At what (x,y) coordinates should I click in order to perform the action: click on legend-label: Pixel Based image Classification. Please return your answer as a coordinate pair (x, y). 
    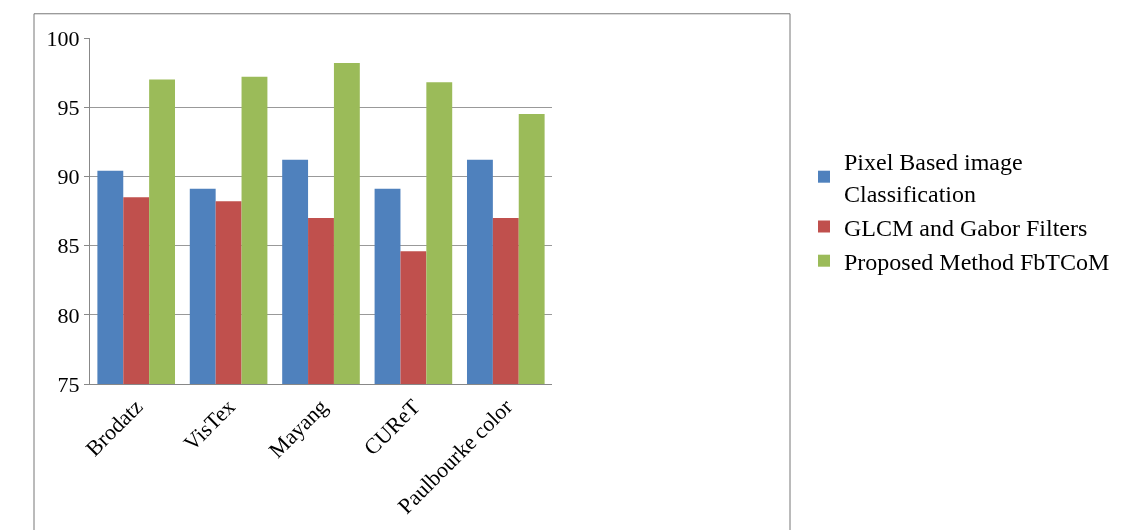
    Looking at the image, I should click on (933, 178).